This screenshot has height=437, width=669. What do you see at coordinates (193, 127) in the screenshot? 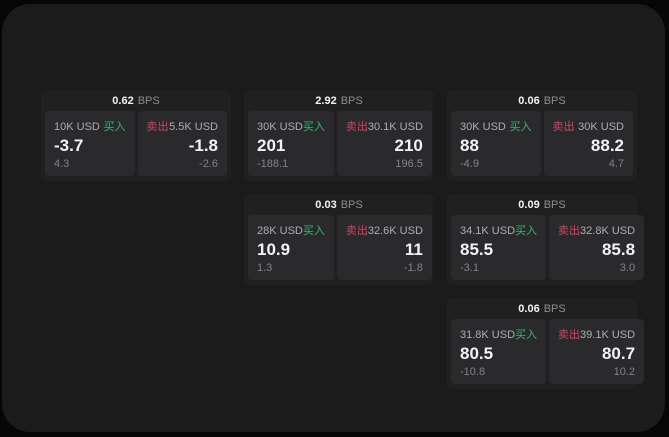
I see `sell-size: 5.5K USD` at bounding box center [193, 127].